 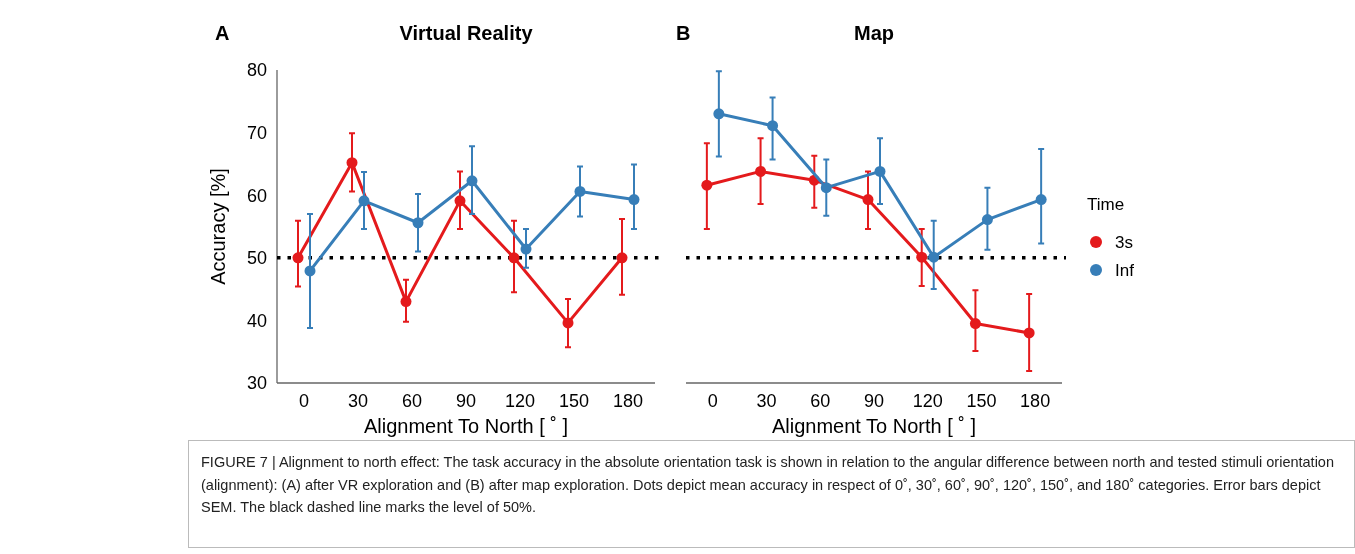 I want to click on text: A, so click(x=222, y=33).